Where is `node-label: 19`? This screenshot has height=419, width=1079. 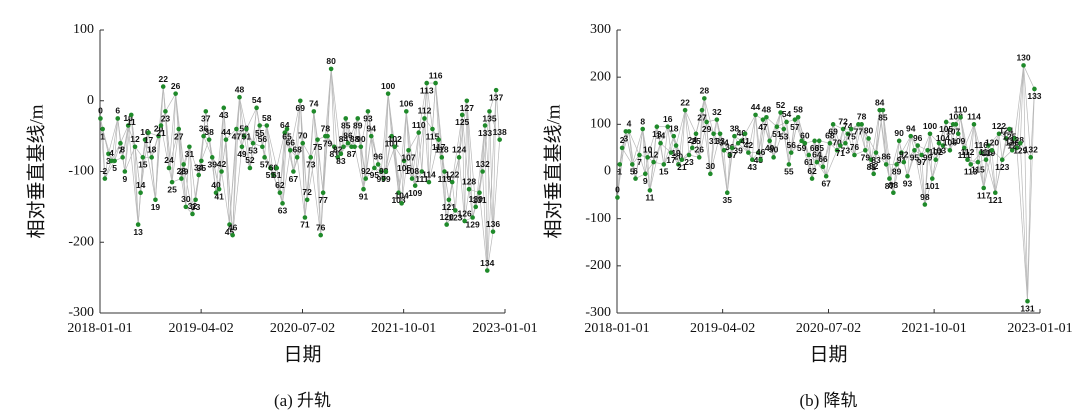 node-label: 19 is located at coordinates (676, 153).